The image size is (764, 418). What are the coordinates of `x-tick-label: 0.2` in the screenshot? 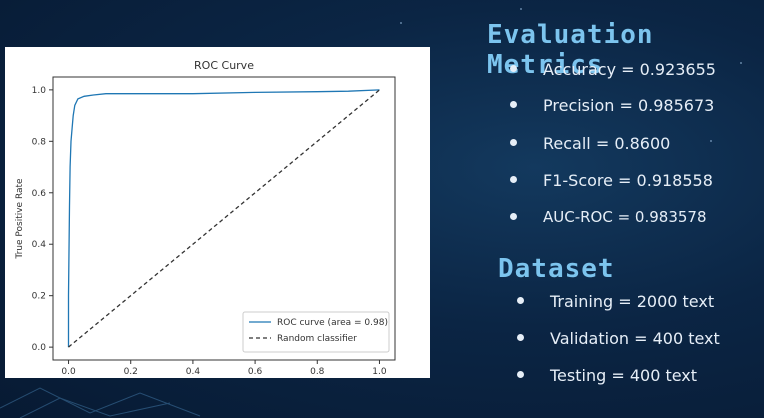 It's located at (131, 372).